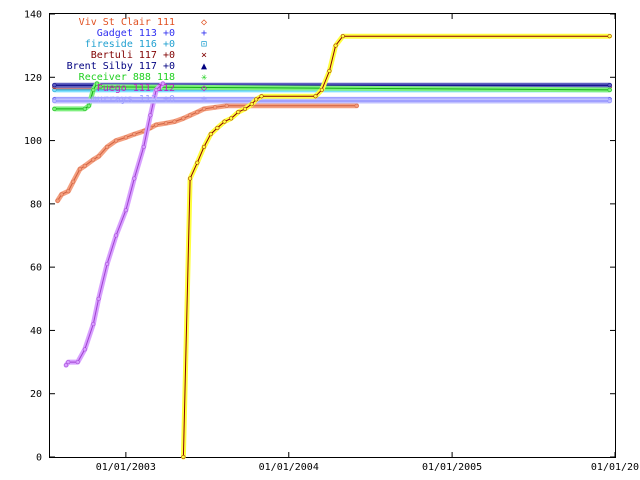  What do you see at coordinates (126, 467) in the screenshot?
I see `x-tick-label: 01/01/2003` at bounding box center [126, 467].